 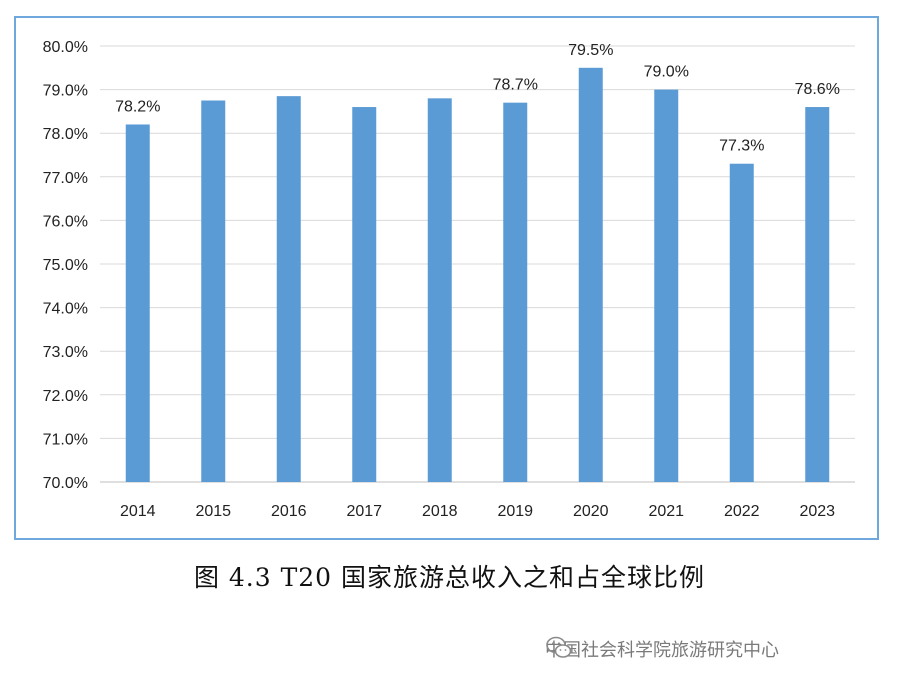 I want to click on data-label: 79.5%, so click(x=590, y=50).